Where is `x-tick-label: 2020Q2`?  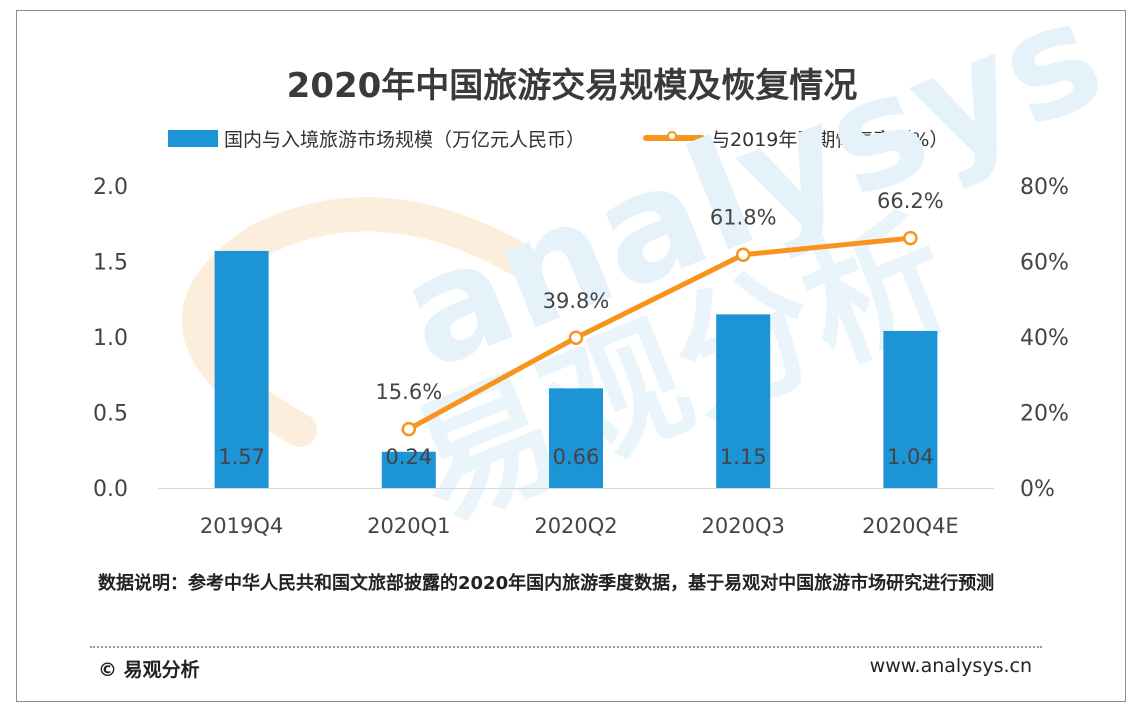 x-tick-label: 2020Q2 is located at coordinates (575, 526).